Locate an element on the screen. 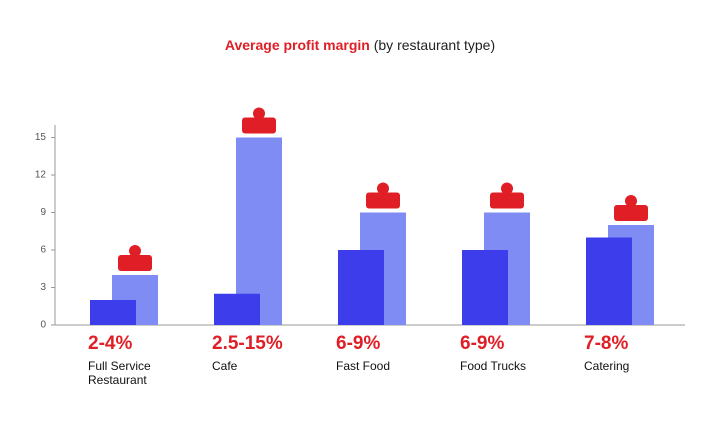 The height and width of the screenshot is (422, 720). chart-subtitle: (by restaurant type) is located at coordinates (434, 45).